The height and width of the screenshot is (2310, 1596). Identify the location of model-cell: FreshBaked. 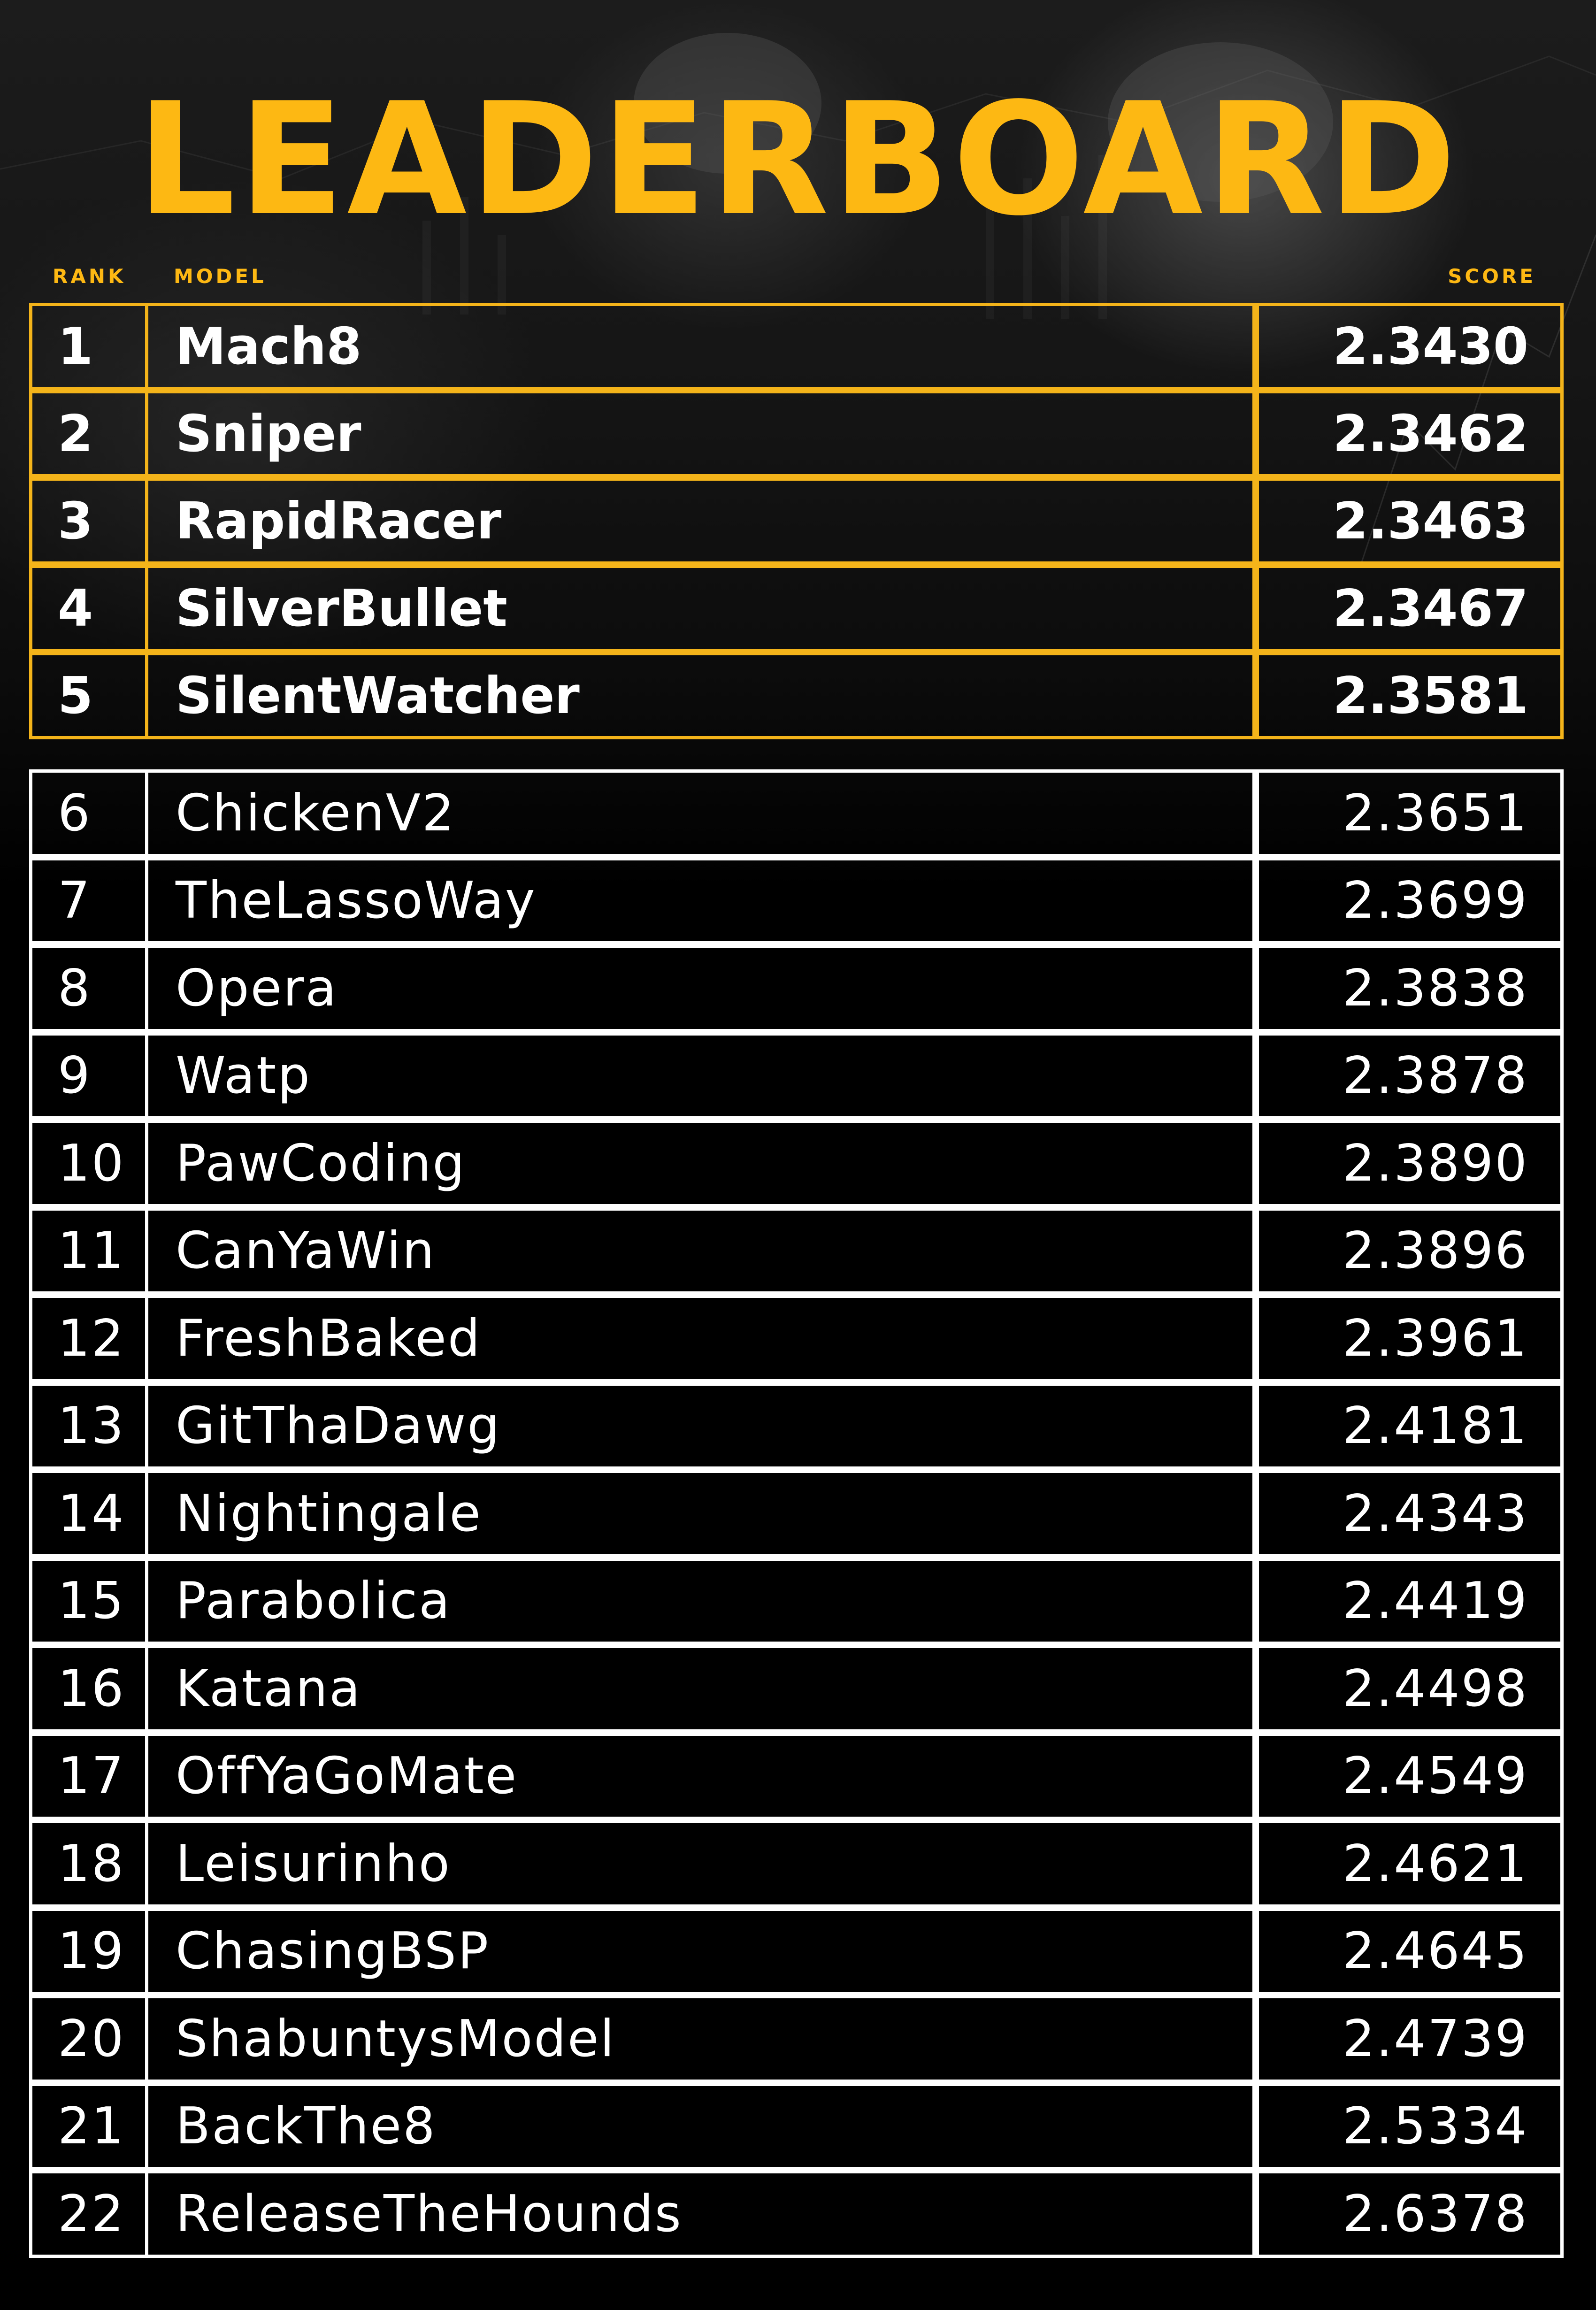
(700, 1339).